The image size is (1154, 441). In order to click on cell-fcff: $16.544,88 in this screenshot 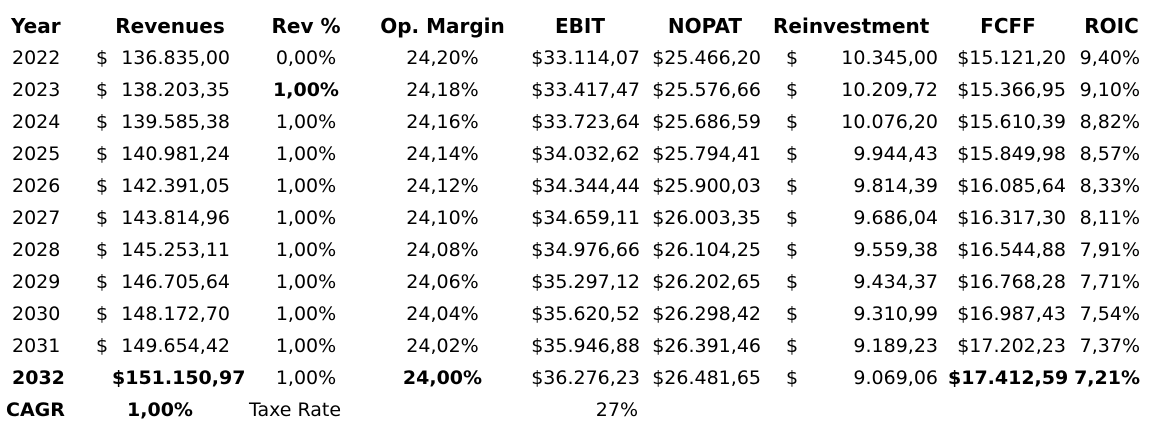, I will do `click(1011, 250)`.